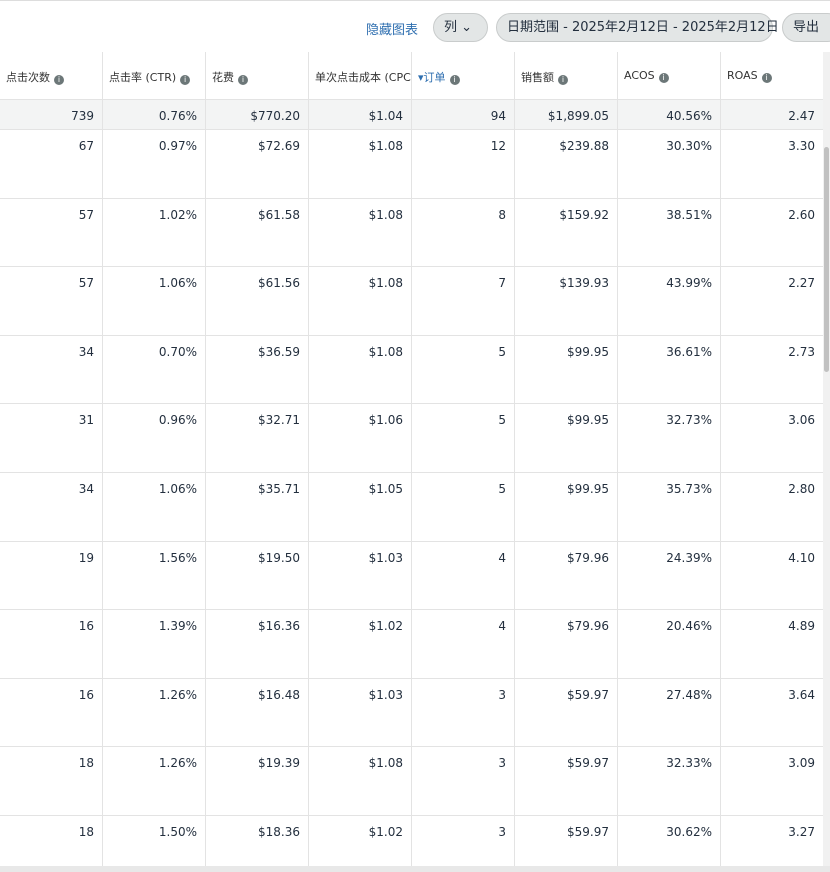  I want to click on table-cell: $61.56, so click(257, 301).